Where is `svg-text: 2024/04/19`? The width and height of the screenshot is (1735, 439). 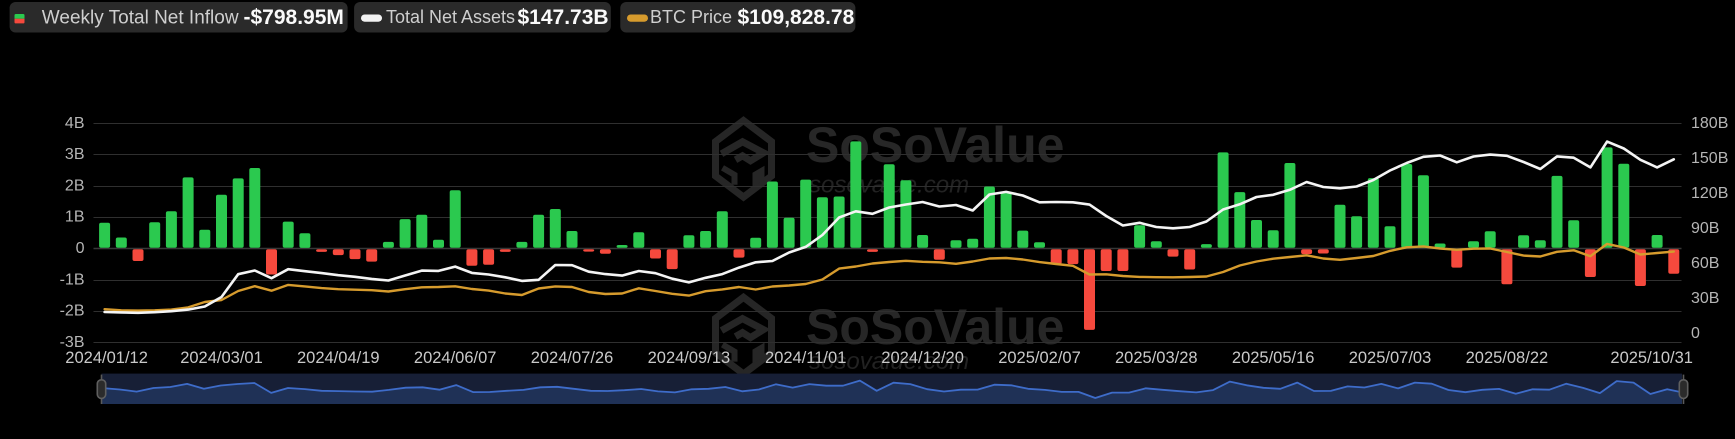 svg-text: 2024/04/19 is located at coordinates (338, 358).